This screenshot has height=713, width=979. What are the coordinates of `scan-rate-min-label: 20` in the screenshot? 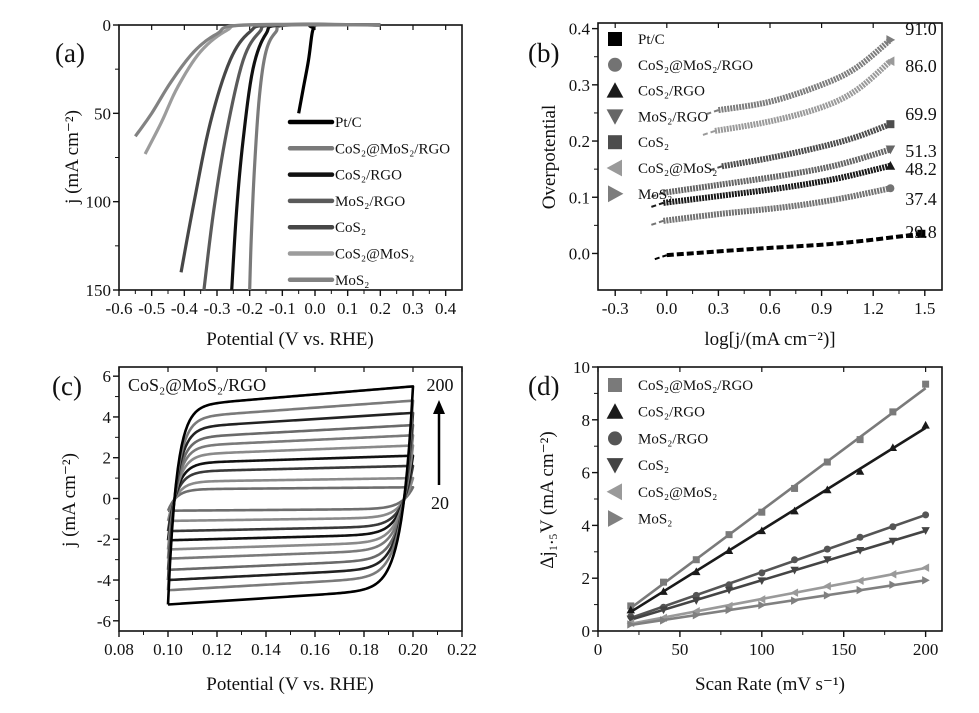 It's located at (440, 503).